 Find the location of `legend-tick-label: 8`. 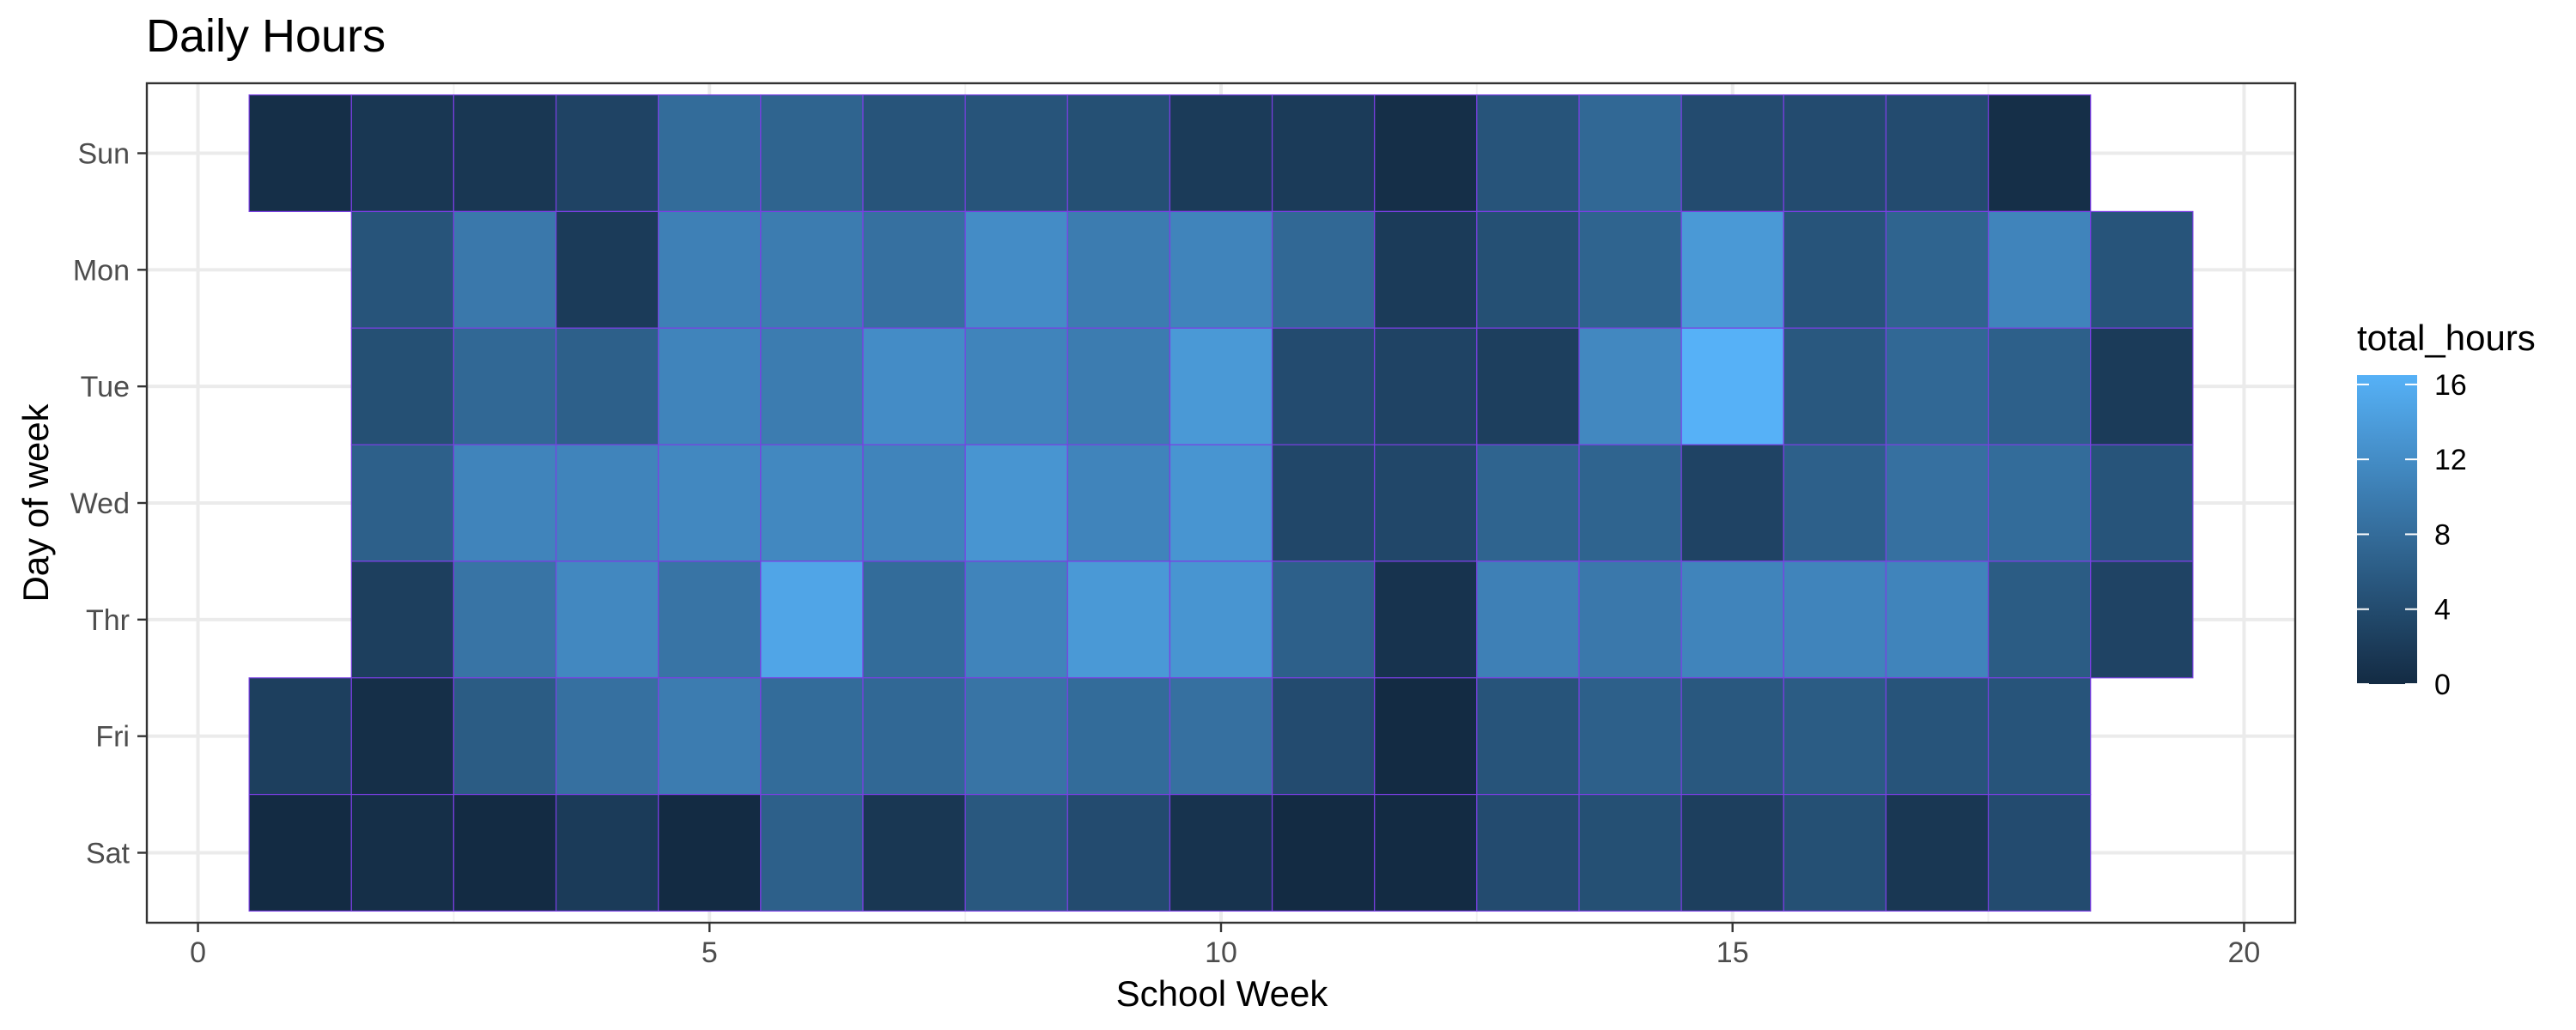

legend-tick-label: 8 is located at coordinates (2442, 534).